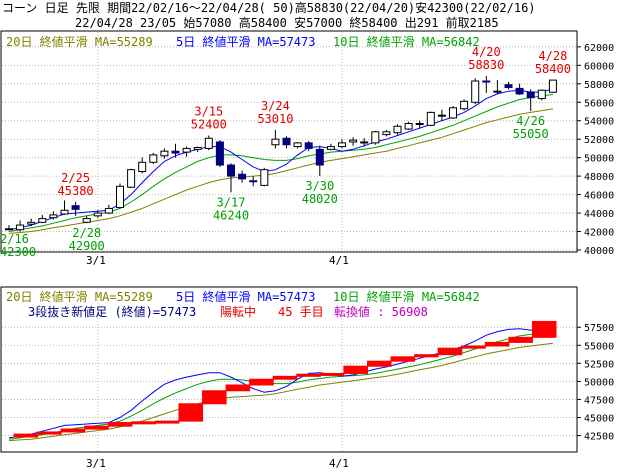 This screenshot has width=624, height=475. Describe the element at coordinates (599, 437) in the screenshot. I see `bottom-y-tick-label: 42500` at that location.